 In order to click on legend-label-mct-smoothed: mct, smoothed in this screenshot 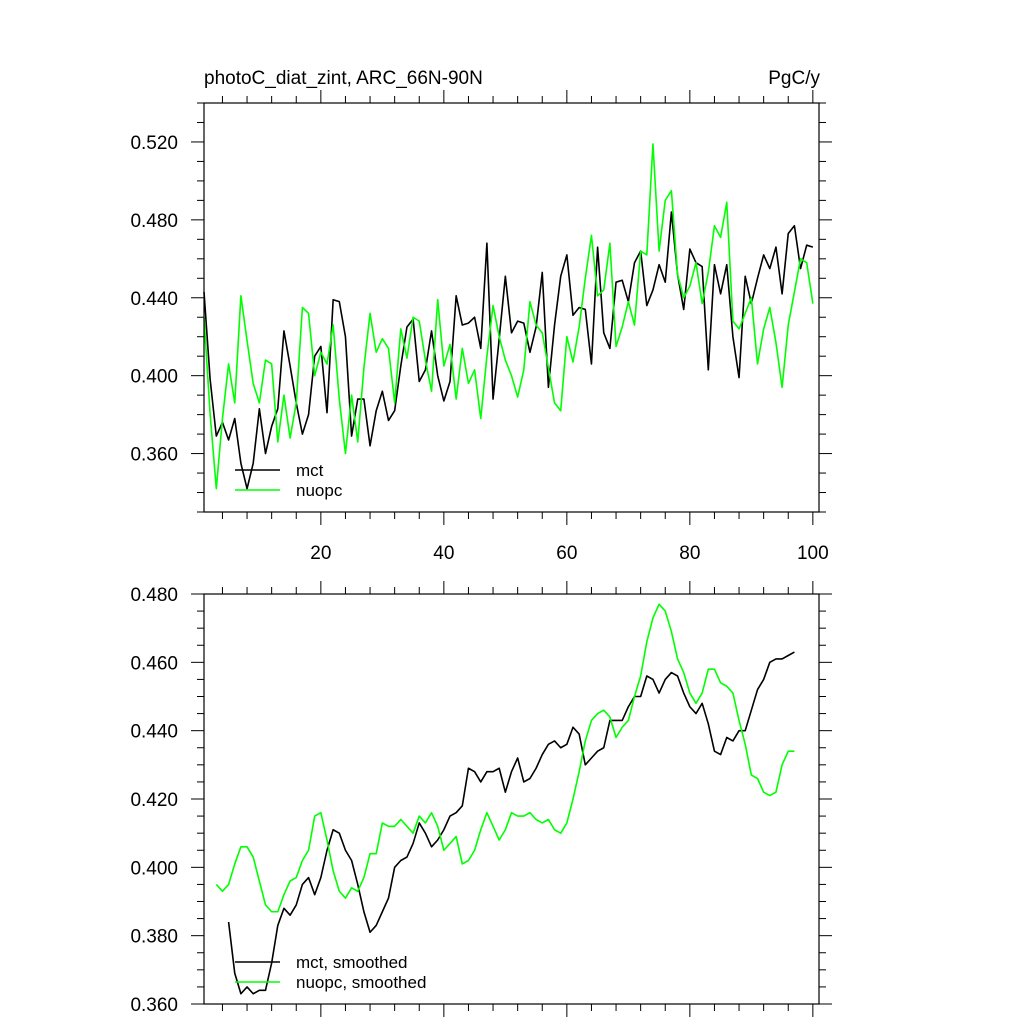, I will do `click(352, 962)`.